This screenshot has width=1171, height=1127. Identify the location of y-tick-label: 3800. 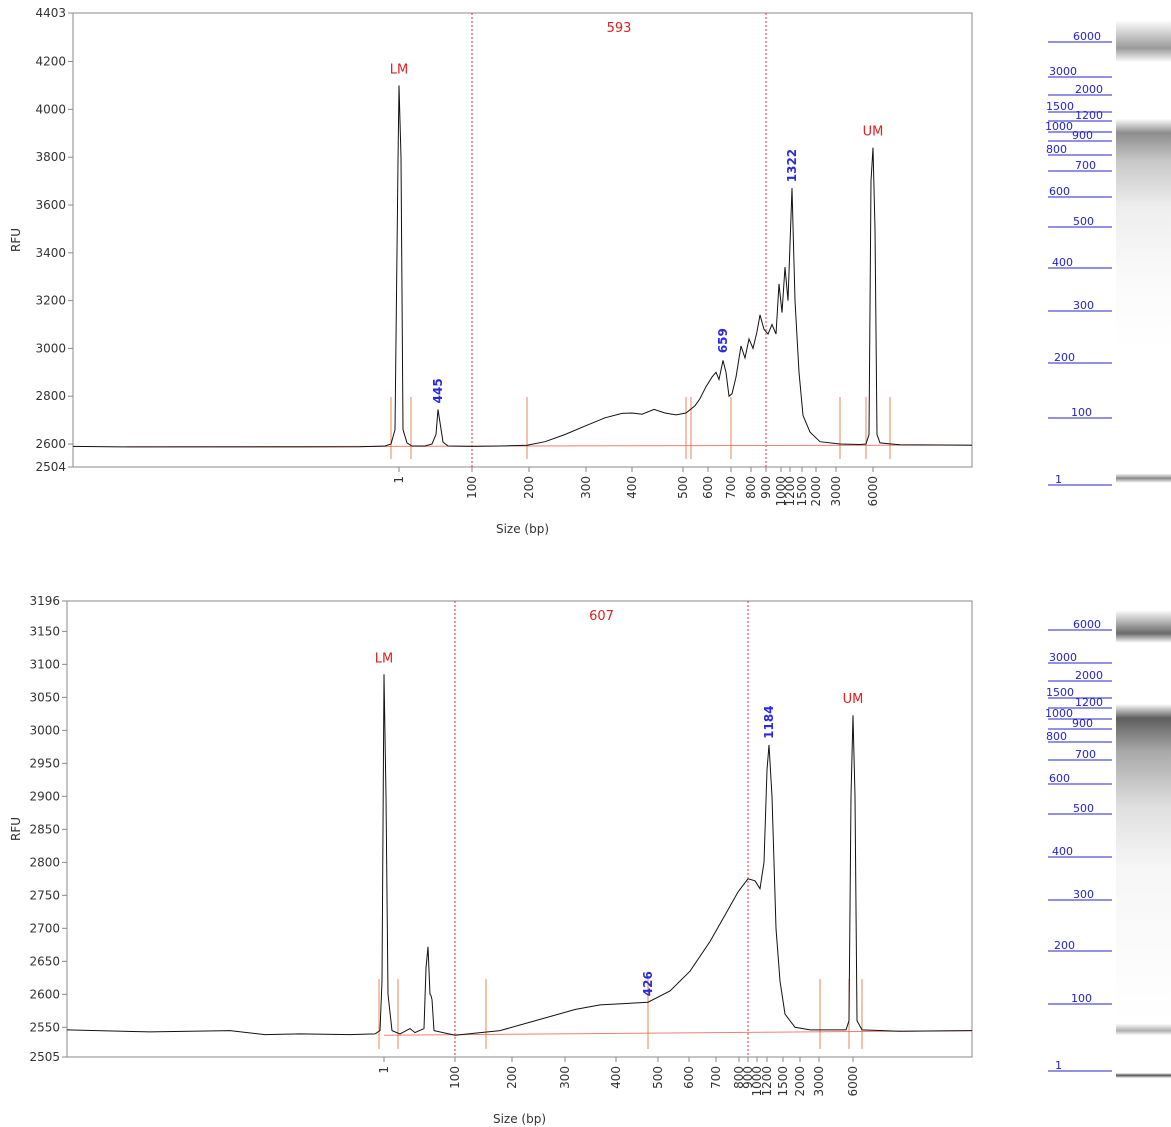
(50, 157).